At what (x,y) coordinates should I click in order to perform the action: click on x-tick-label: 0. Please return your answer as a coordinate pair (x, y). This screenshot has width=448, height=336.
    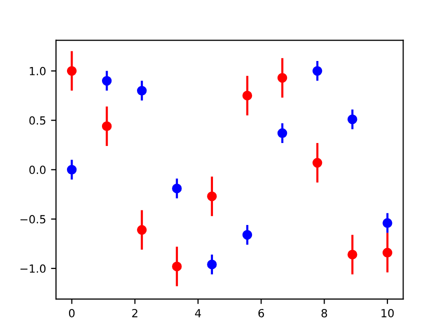
    Looking at the image, I should click on (71, 313).